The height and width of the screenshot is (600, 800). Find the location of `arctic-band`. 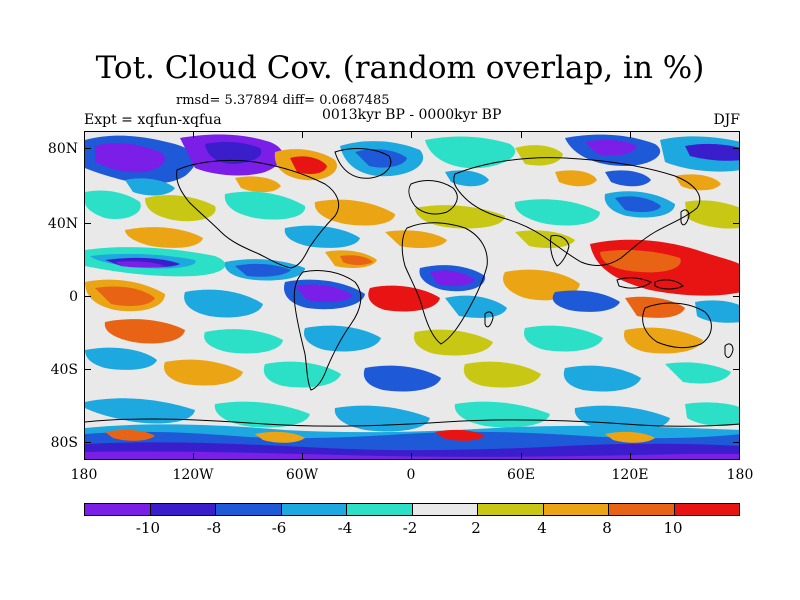

arctic-band is located at coordinates (412, 165).